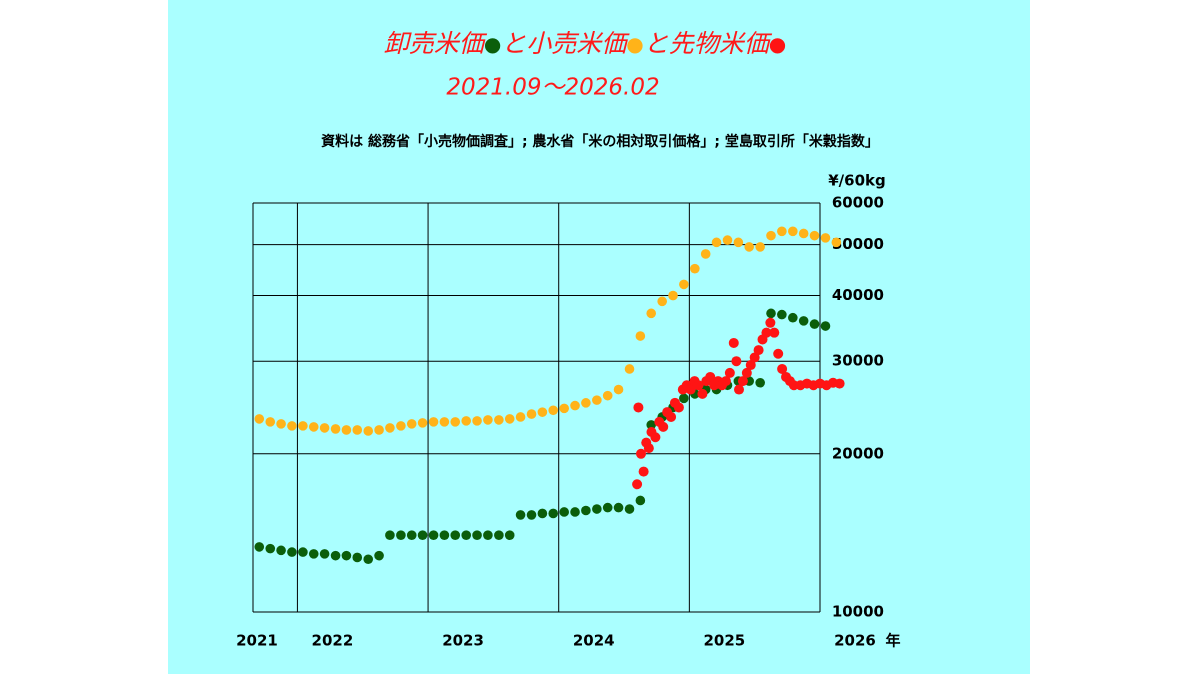 This screenshot has width=1200, height=674. What do you see at coordinates (257, 641) in the screenshot?
I see `x-tick-label: 2021` at bounding box center [257, 641].